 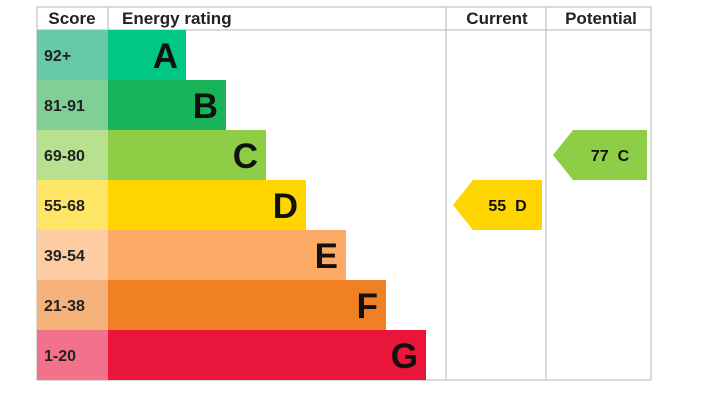 What do you see at coordinates (205, 106) in the screenshot?
I see `rating-letter-b: B` at bounding box center [205, 106].